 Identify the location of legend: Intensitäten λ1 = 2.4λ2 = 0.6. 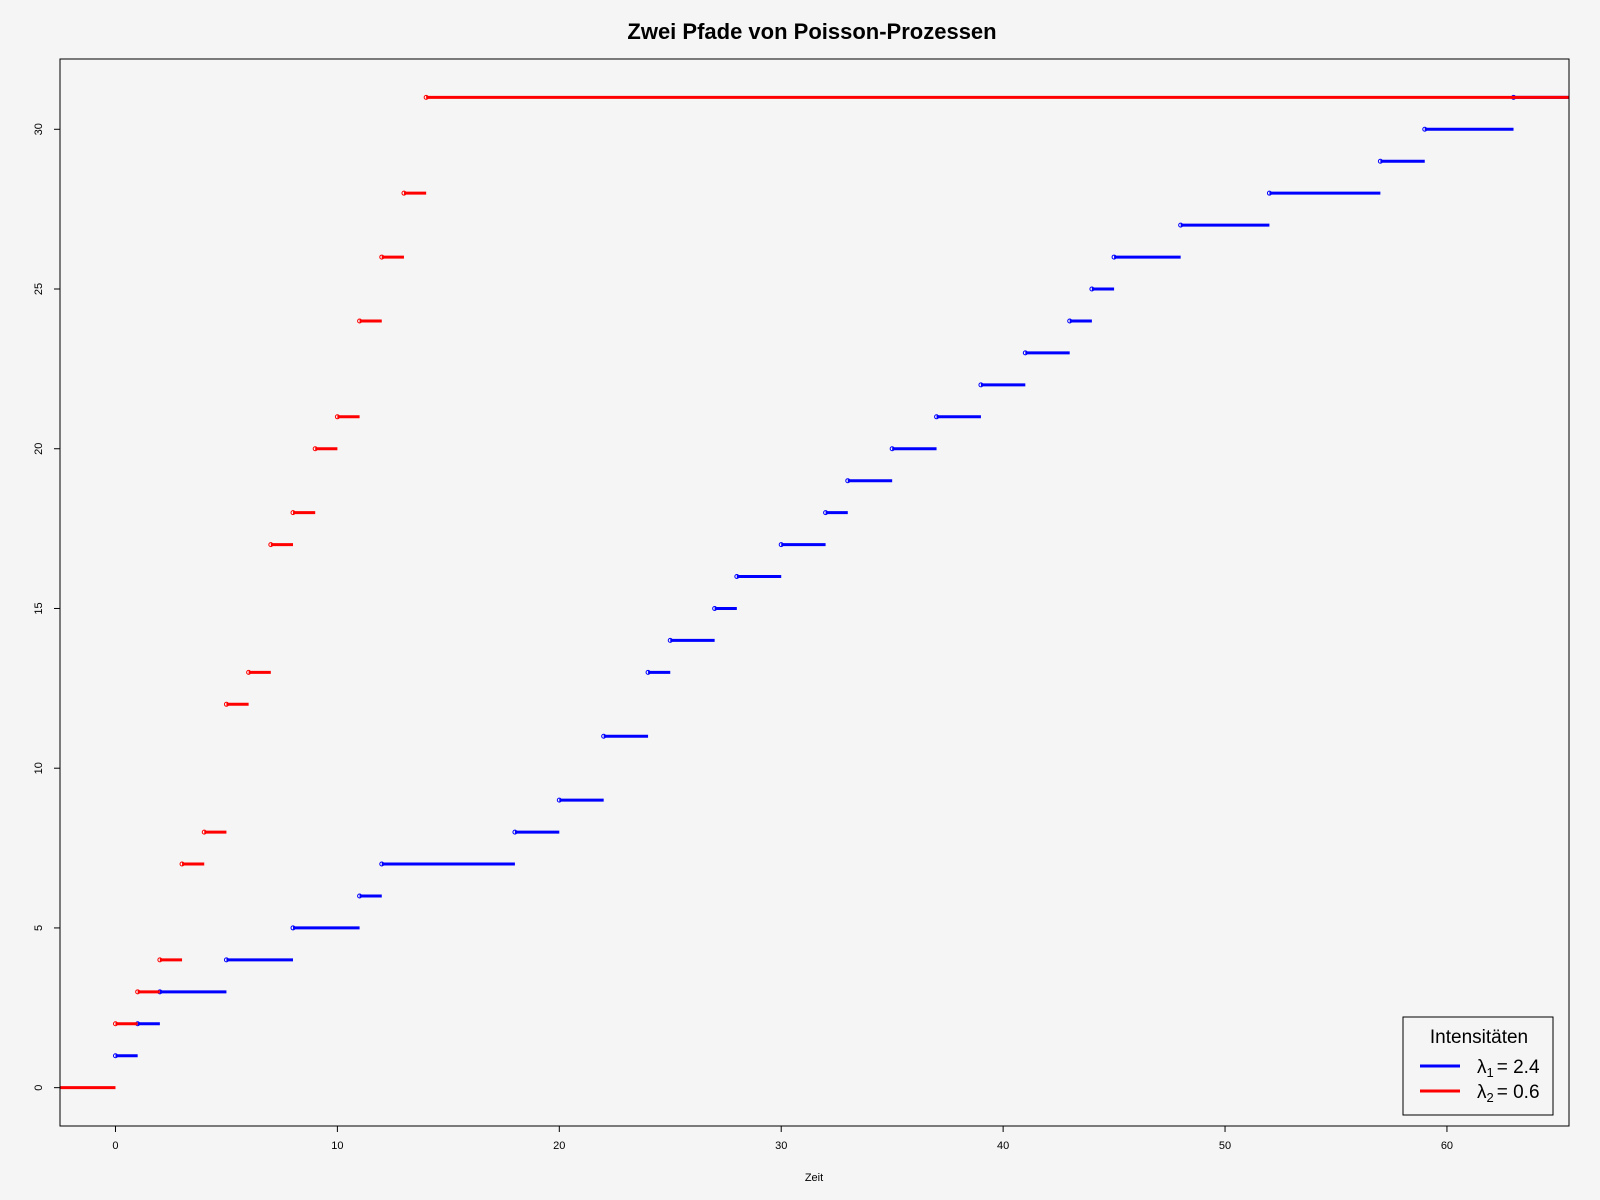
(1478, 1066).